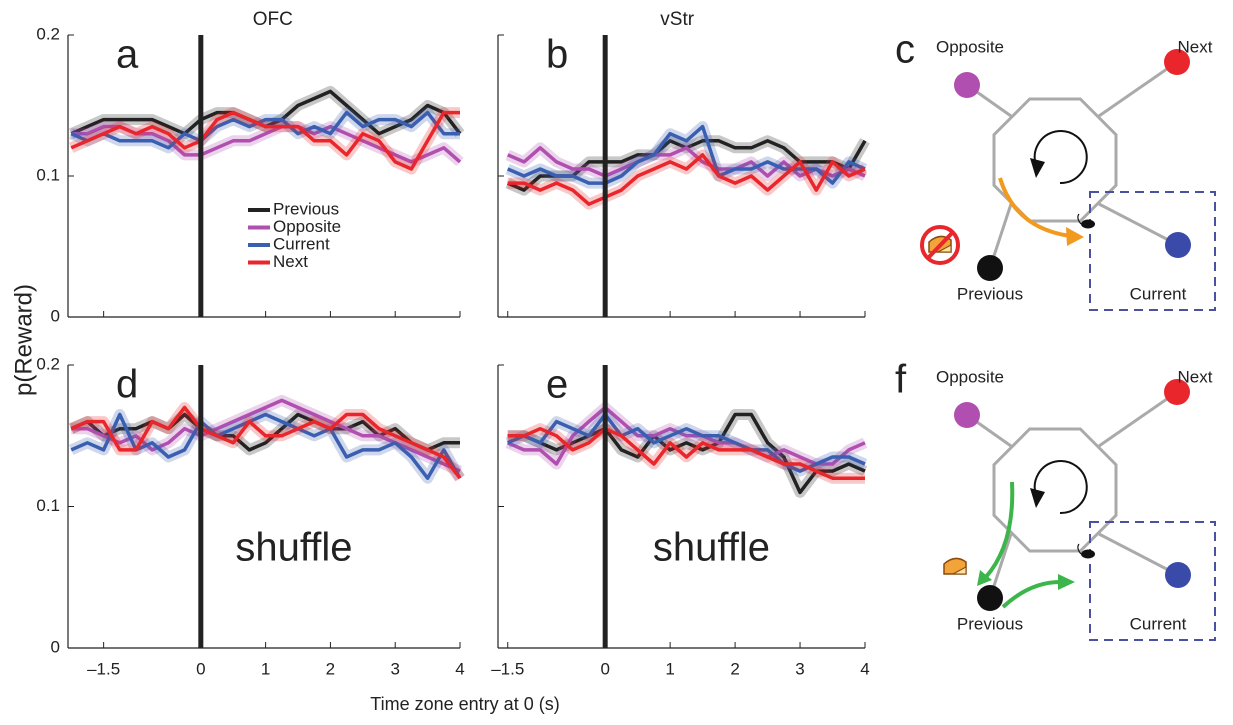 This screenshot has height=725, width=1233. I want to click on y-axis-label: p(Reward), so click(23, 340).